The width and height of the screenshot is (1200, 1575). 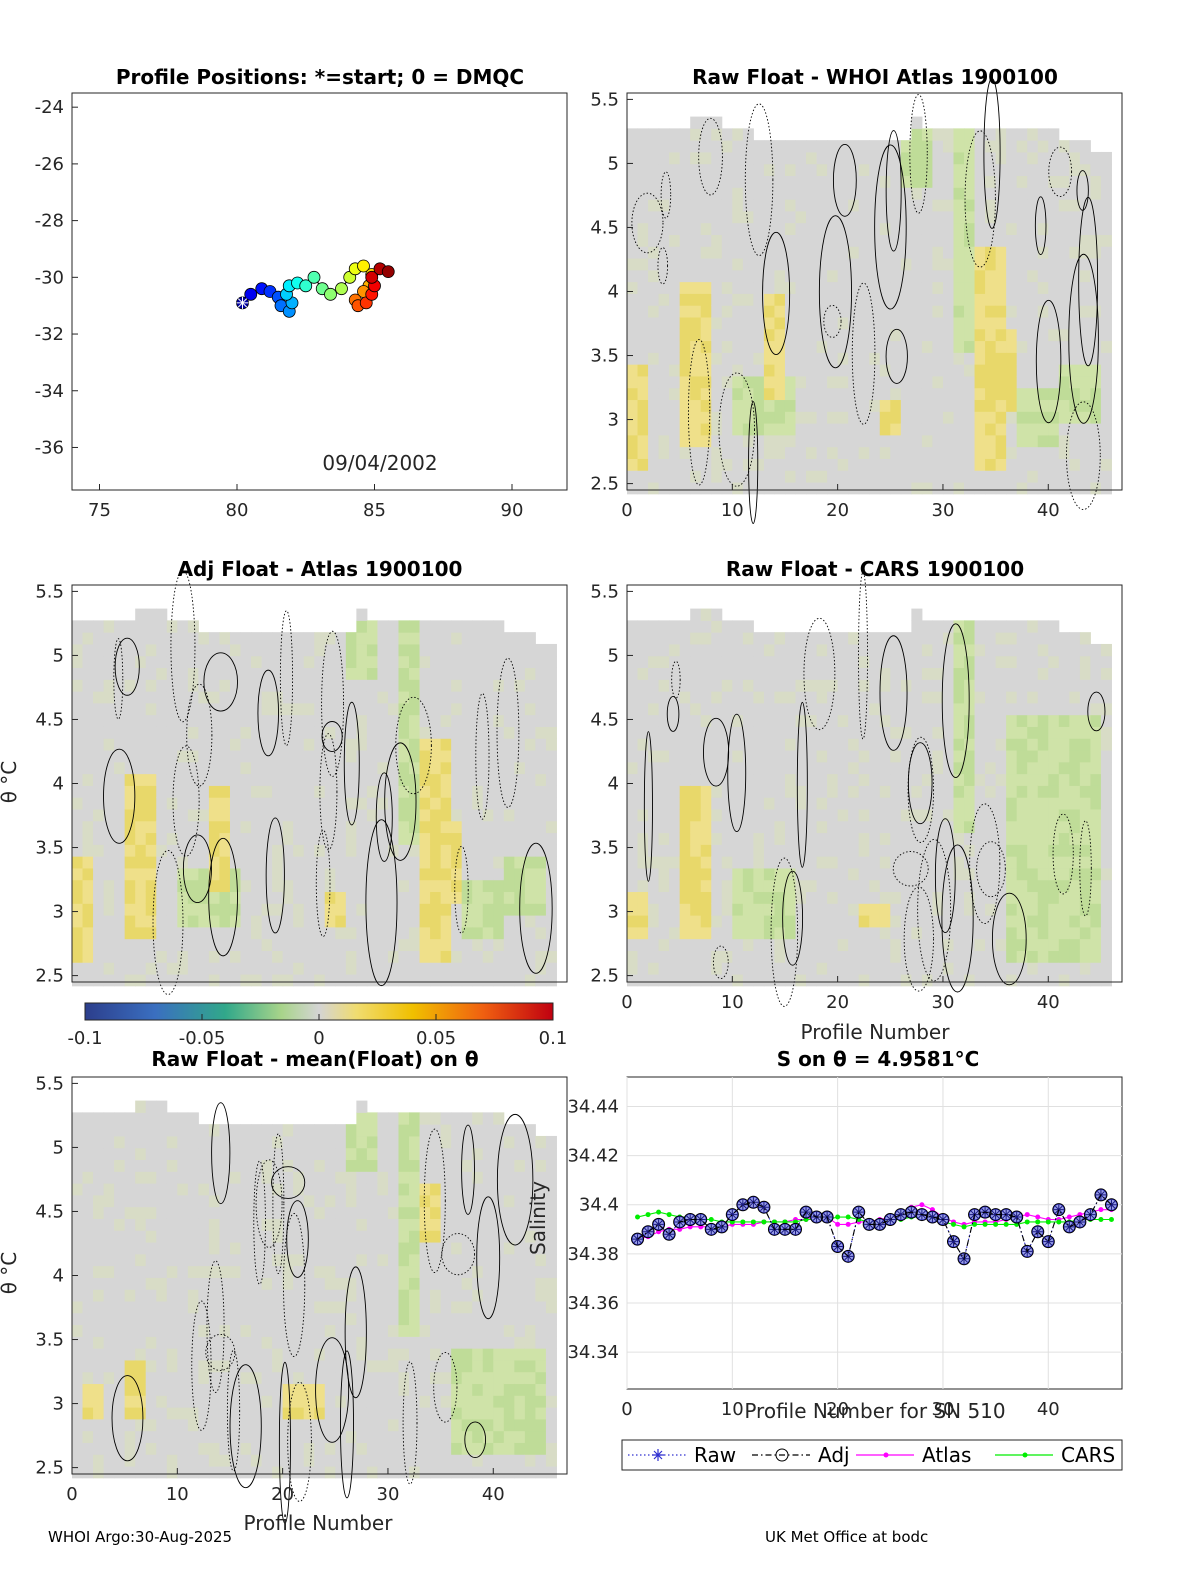 What do you see at coordinates (512, 510) in the screenshot?
I see `x-tick-label: 90` at bounding box center [512, 510].